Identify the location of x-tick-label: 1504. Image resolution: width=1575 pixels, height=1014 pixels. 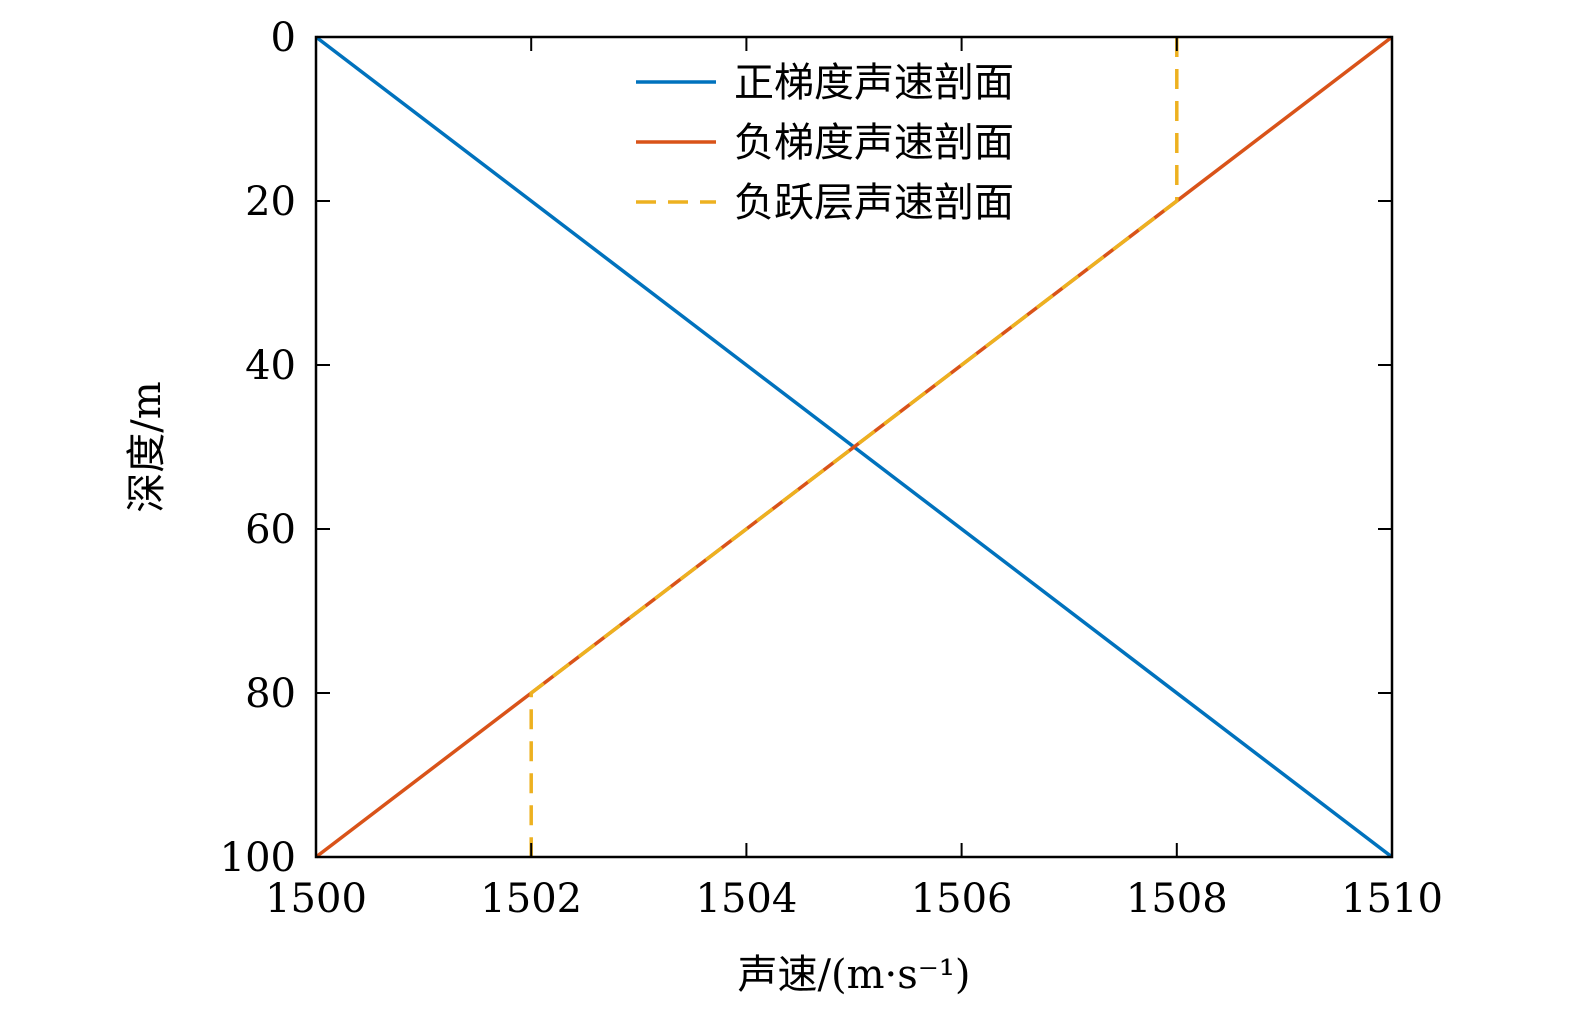
(747, 899).